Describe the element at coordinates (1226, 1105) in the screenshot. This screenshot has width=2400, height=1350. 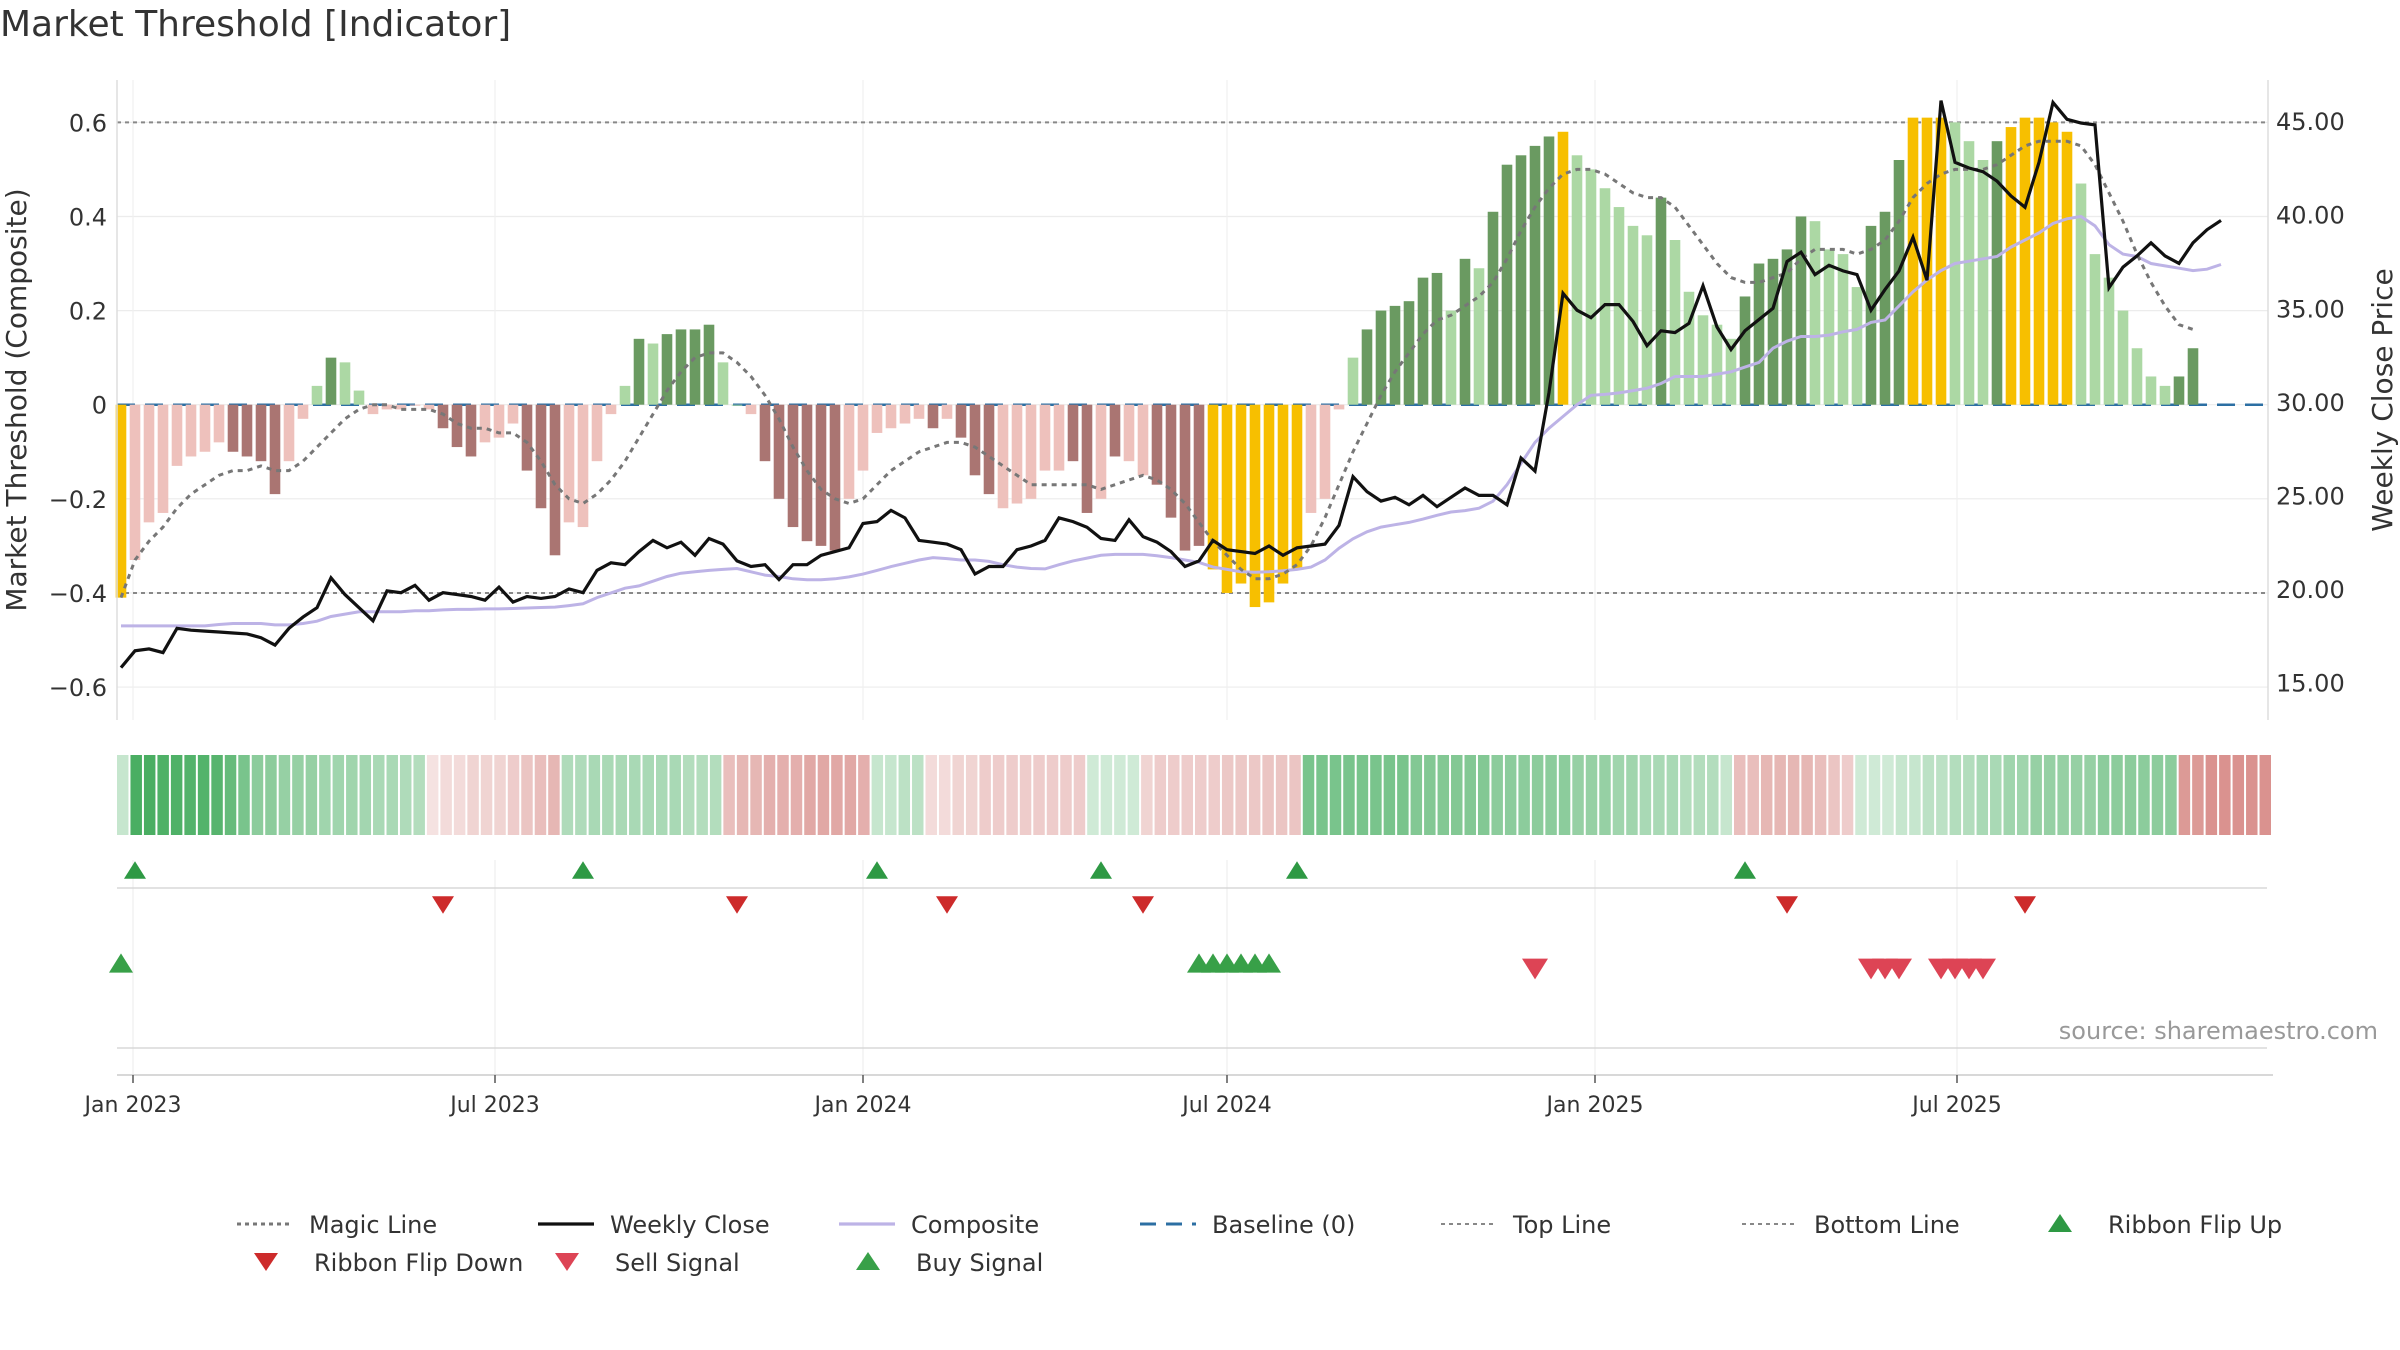
I see `x-tick-label: Jul 2024` at that location.